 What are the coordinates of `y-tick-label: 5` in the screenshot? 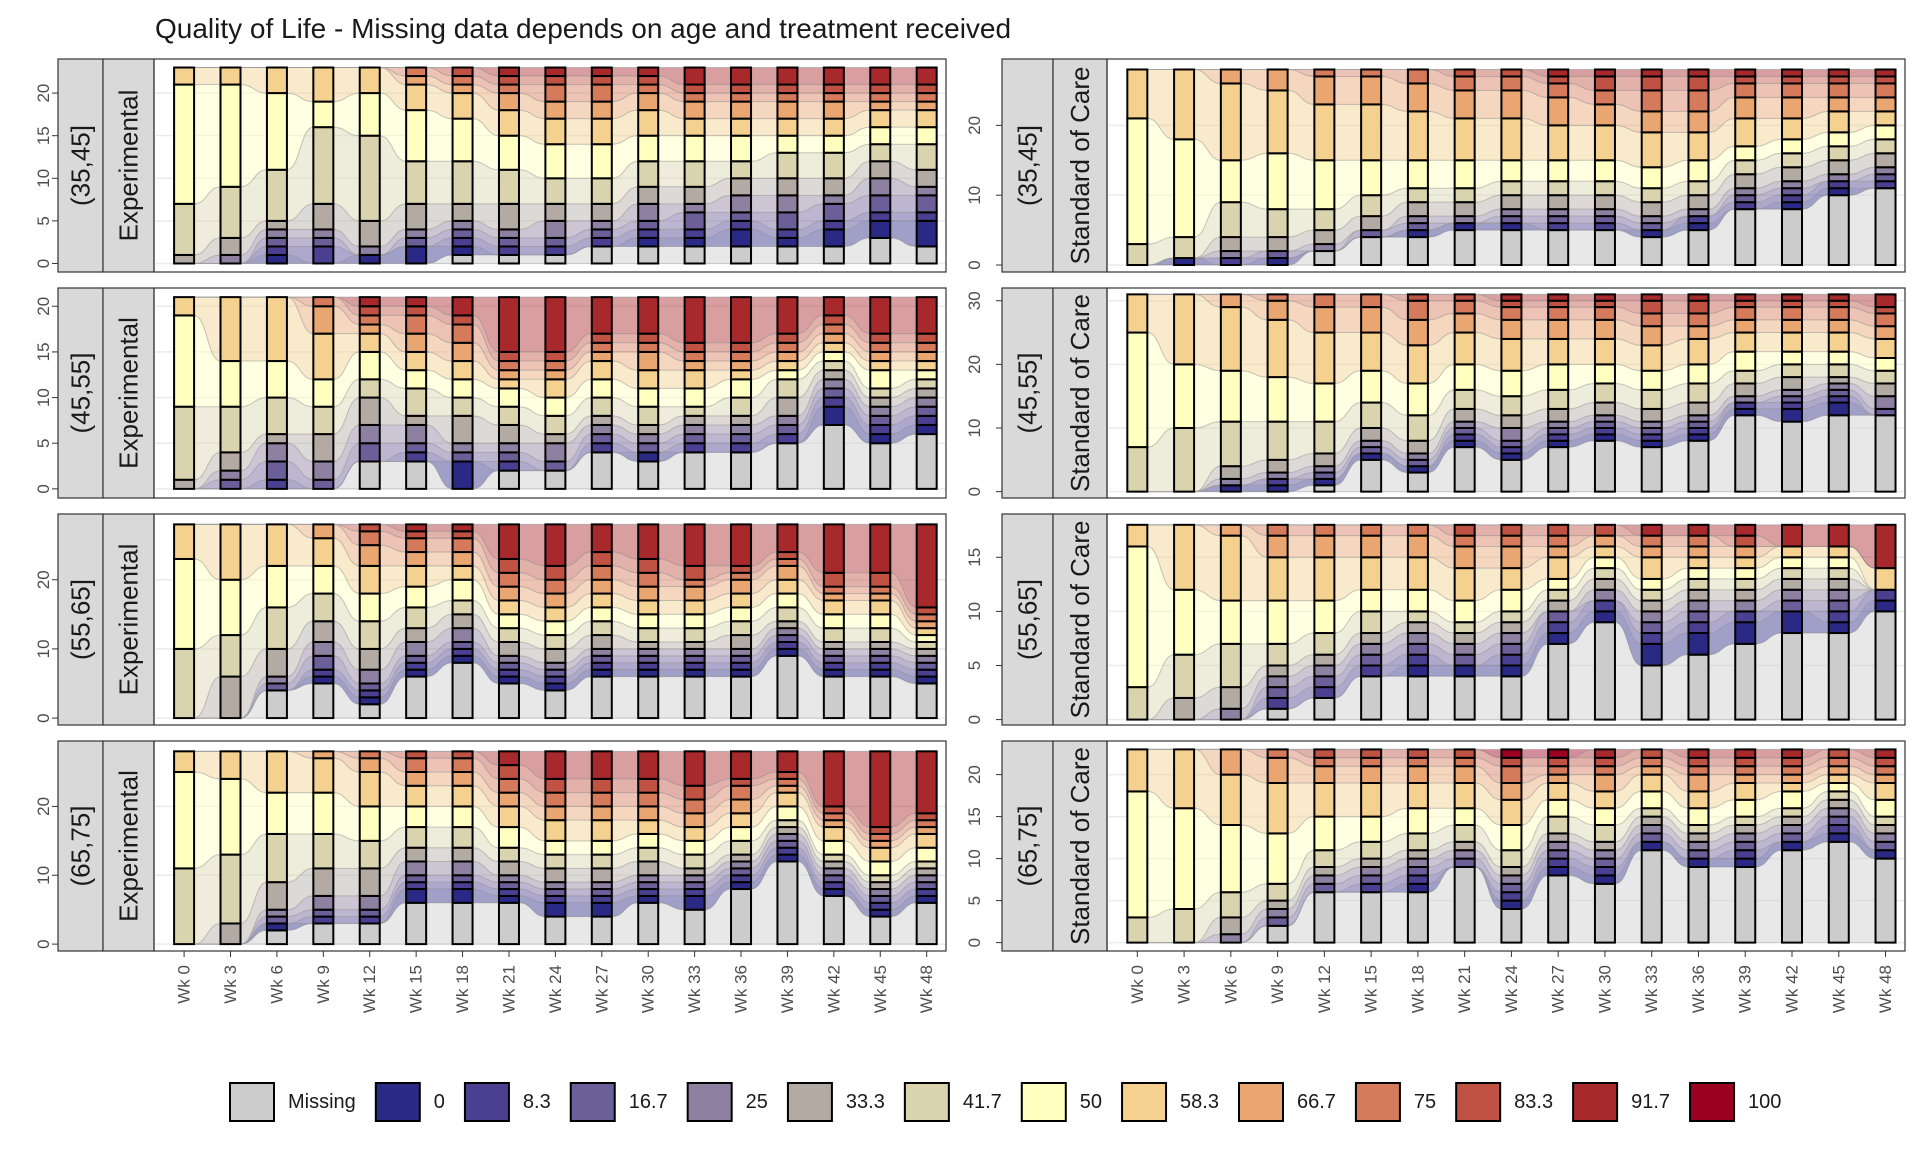 It's located at (43, 442).